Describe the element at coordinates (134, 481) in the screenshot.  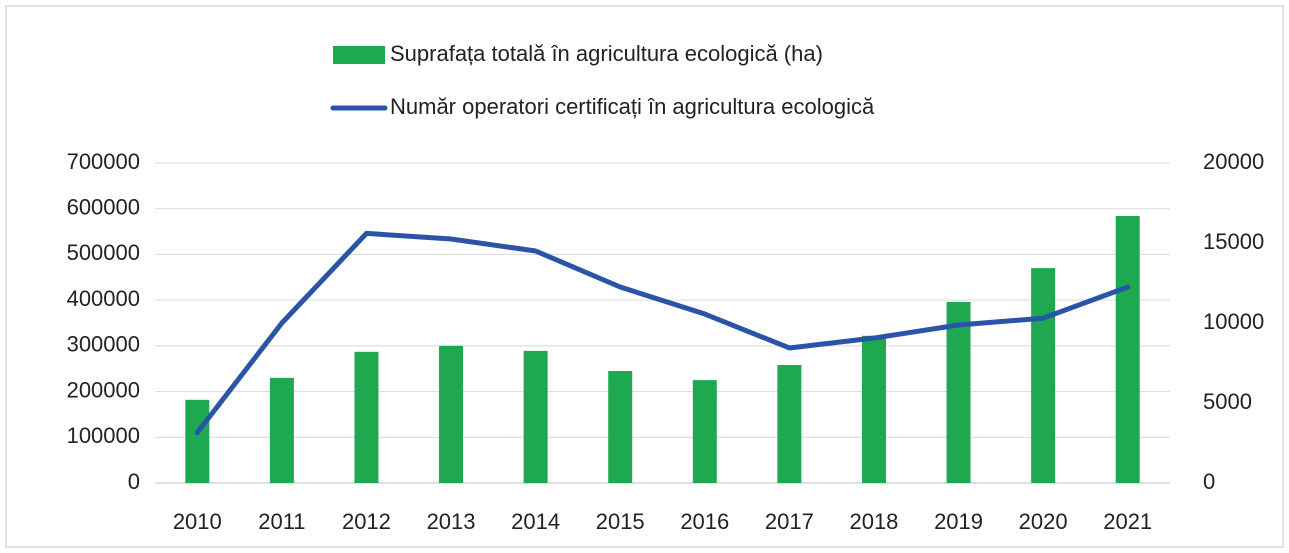
I see `y-tick-label: 0` at that location.